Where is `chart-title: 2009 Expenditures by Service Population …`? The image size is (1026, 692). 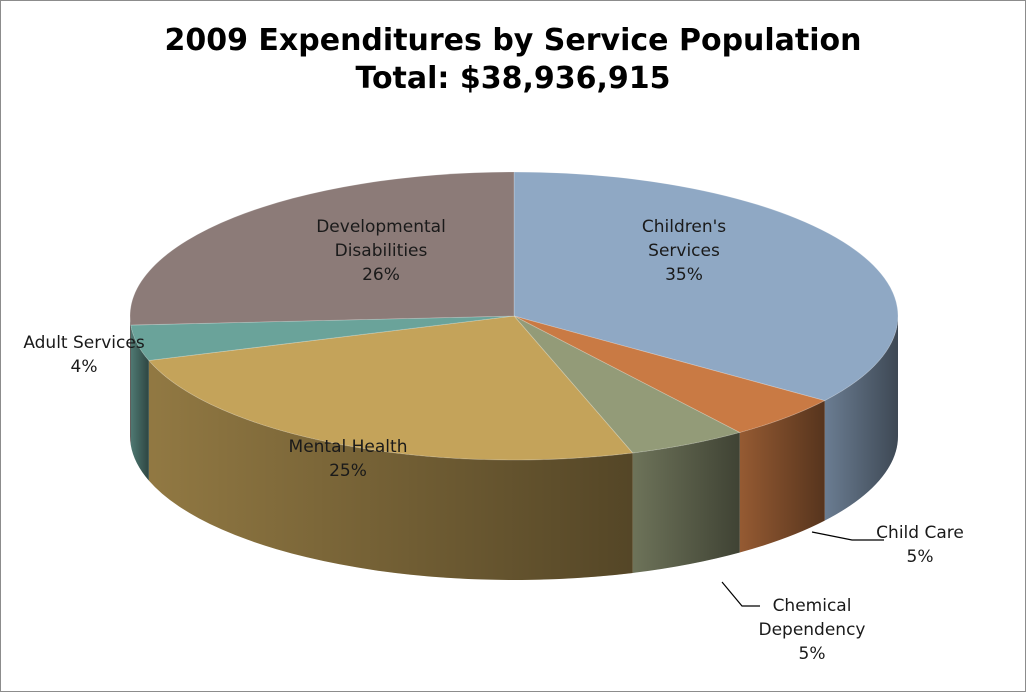 chart-title: 2009 Expenditures by Service Population … is located at coordinates (513, 60).